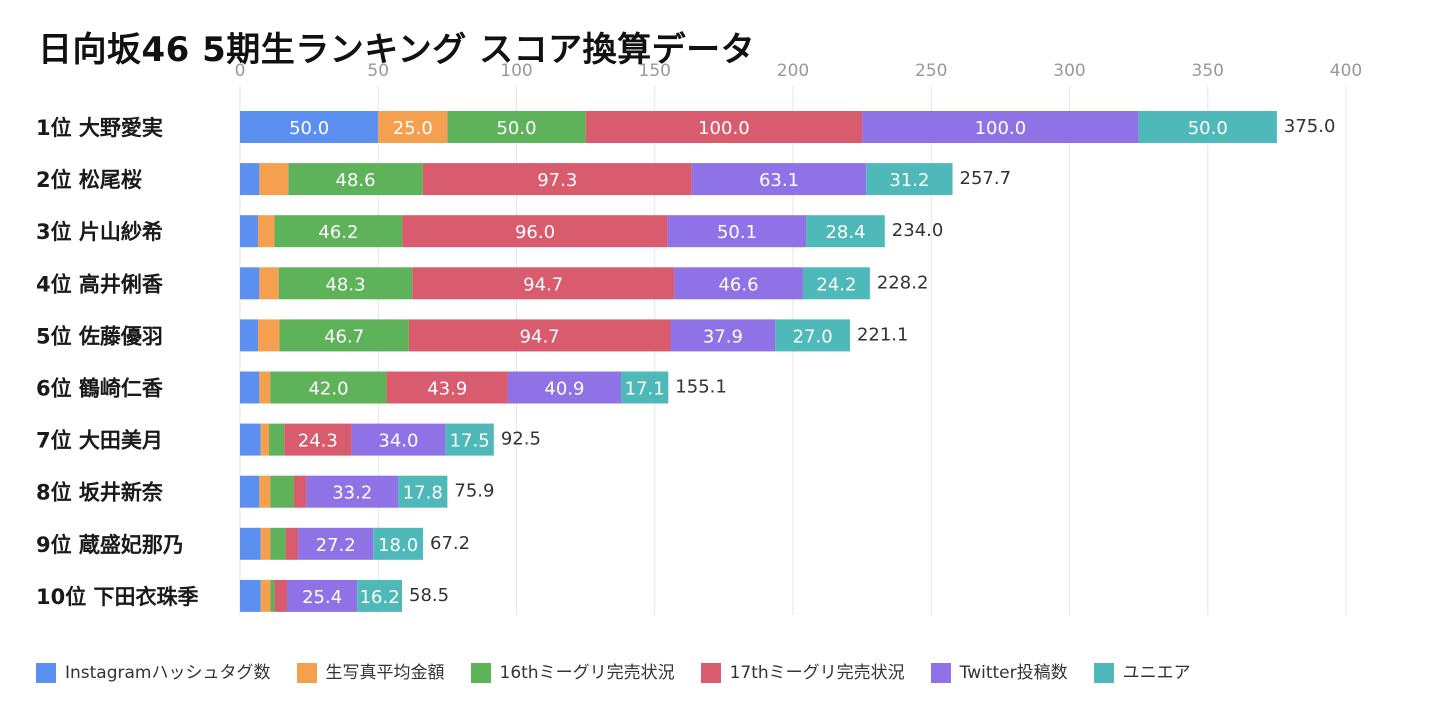  I want to click on total-value-label: 257.7, so click(986, 178).